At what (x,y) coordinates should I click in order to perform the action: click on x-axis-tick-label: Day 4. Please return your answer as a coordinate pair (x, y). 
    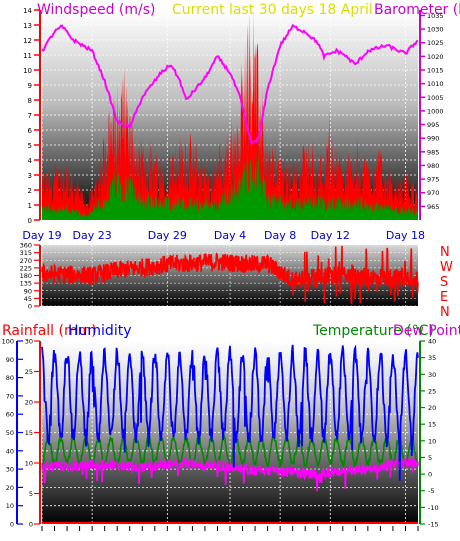
    Looking at the image, I should click on (230, 235).